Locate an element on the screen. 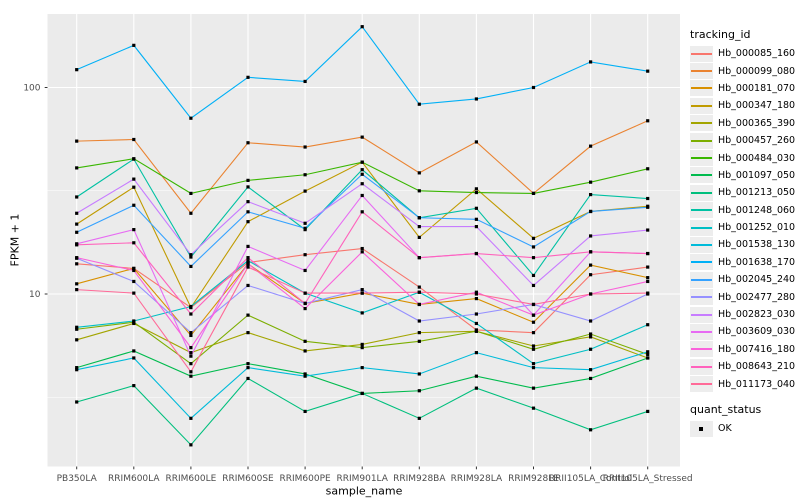  legend-entry-Hb_007416_180: Hb_007416_180 is located at coordinates (745, 349).